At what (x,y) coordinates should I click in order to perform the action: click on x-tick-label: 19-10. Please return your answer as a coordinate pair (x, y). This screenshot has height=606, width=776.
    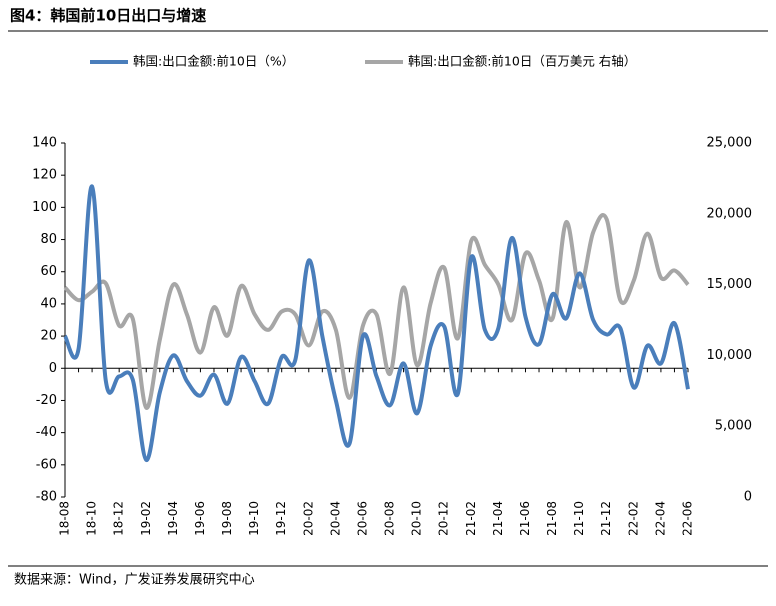
    Looking at the image, I should click on (254, 518).